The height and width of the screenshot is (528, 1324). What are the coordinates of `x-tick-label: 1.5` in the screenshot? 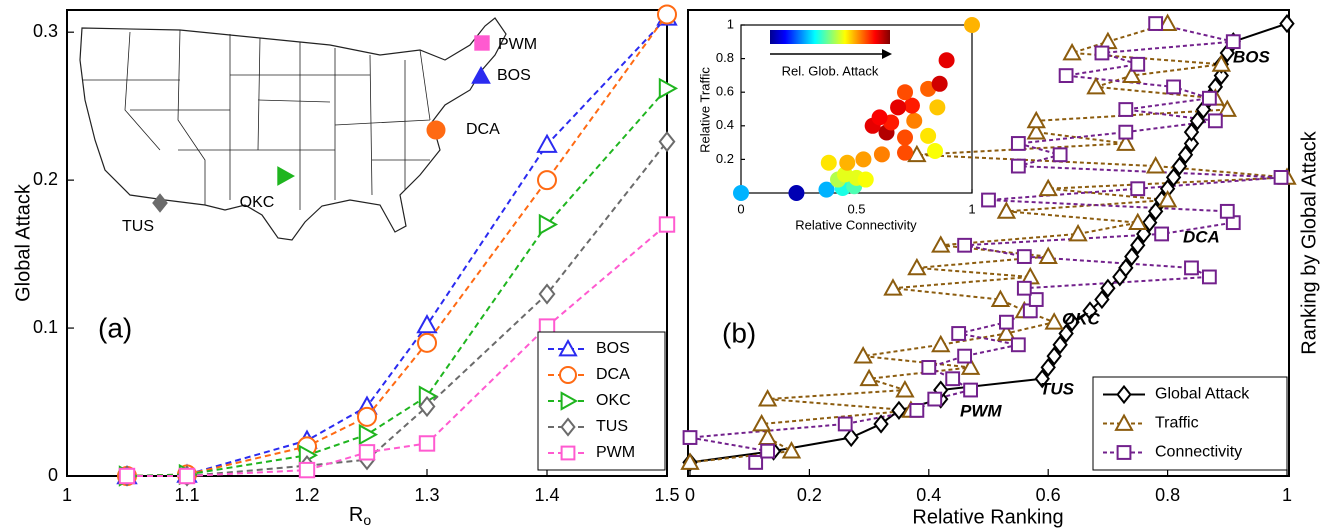 It's located at (666, 495).